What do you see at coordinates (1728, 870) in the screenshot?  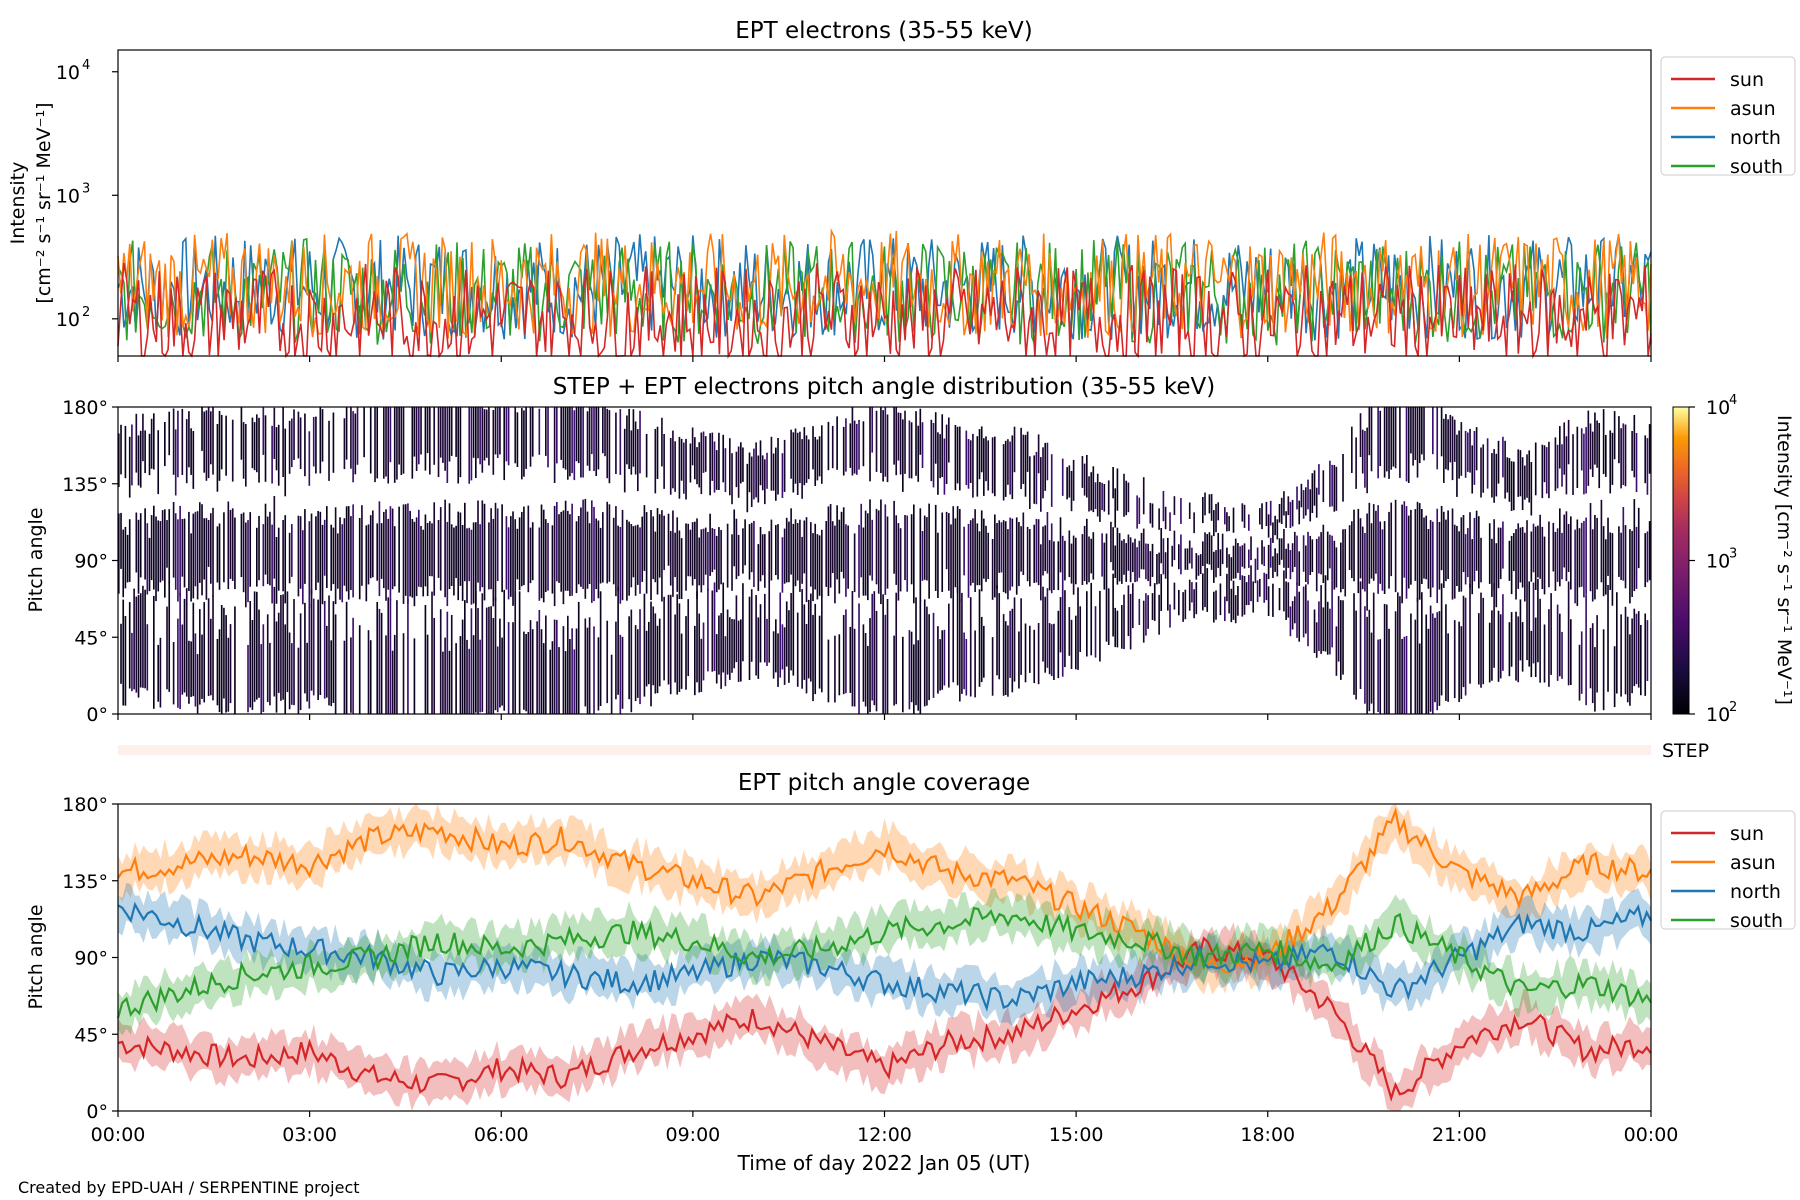 I see `legend-box` at bounding box center [1728, 870].